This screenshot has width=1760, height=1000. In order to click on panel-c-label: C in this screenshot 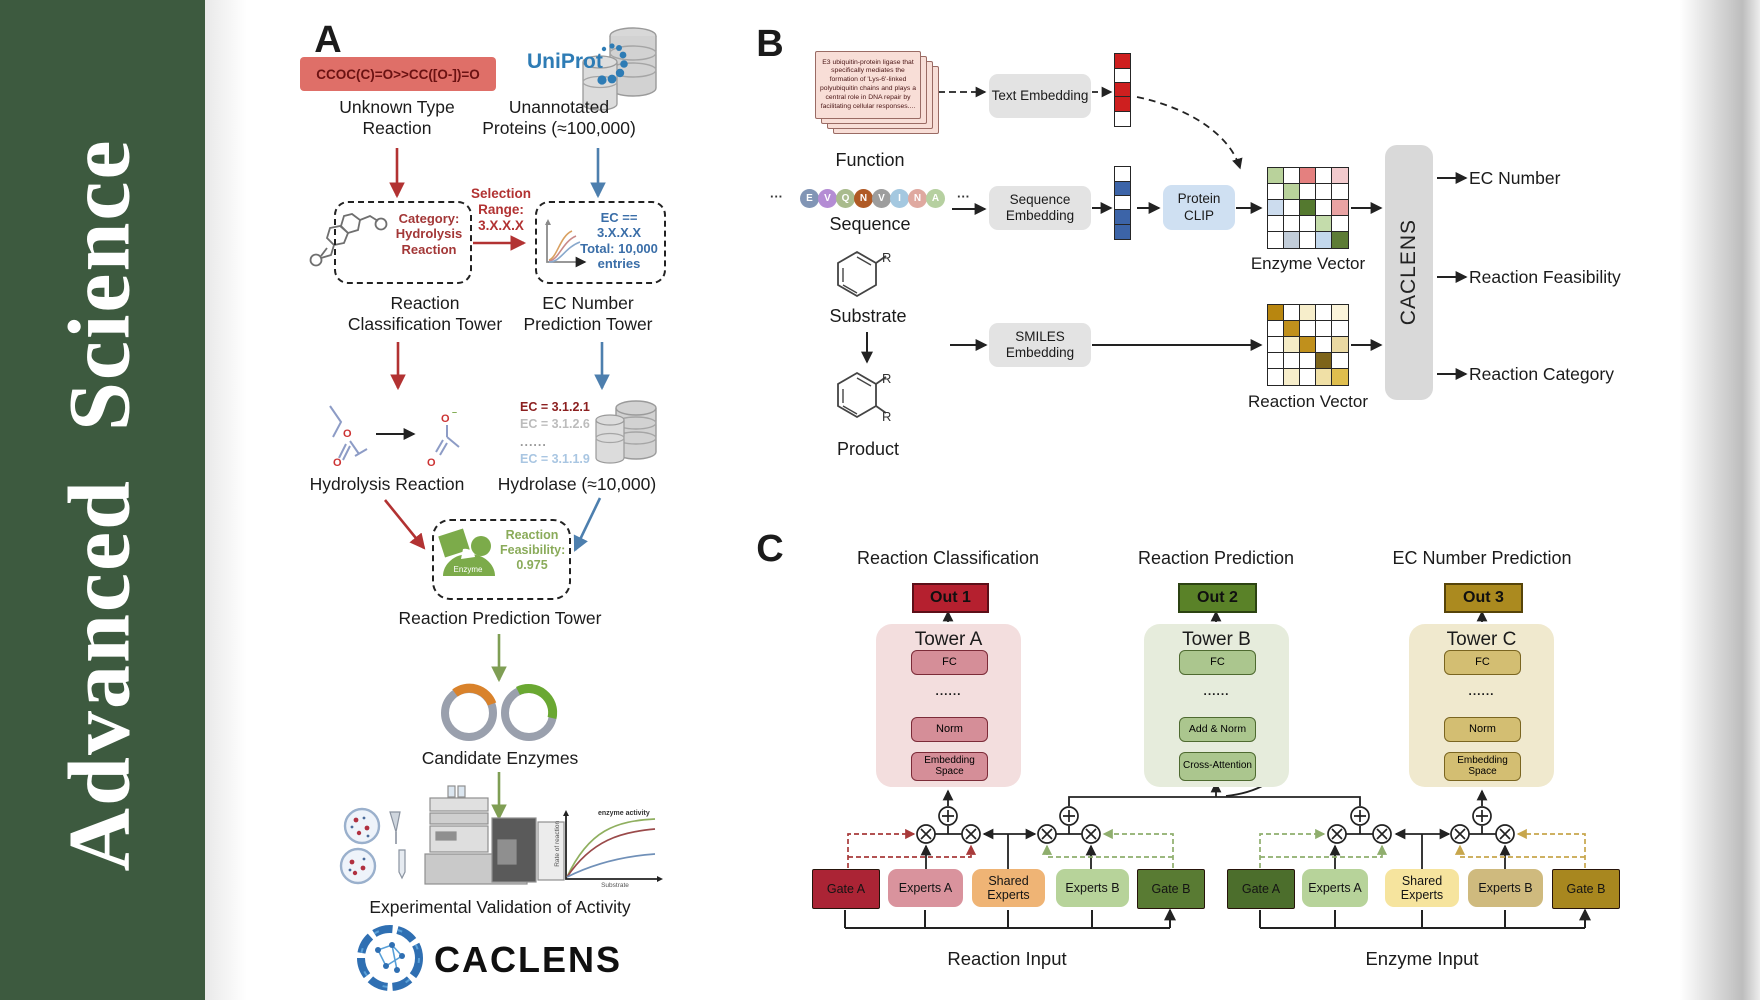, I will do `click(770, 549)`.